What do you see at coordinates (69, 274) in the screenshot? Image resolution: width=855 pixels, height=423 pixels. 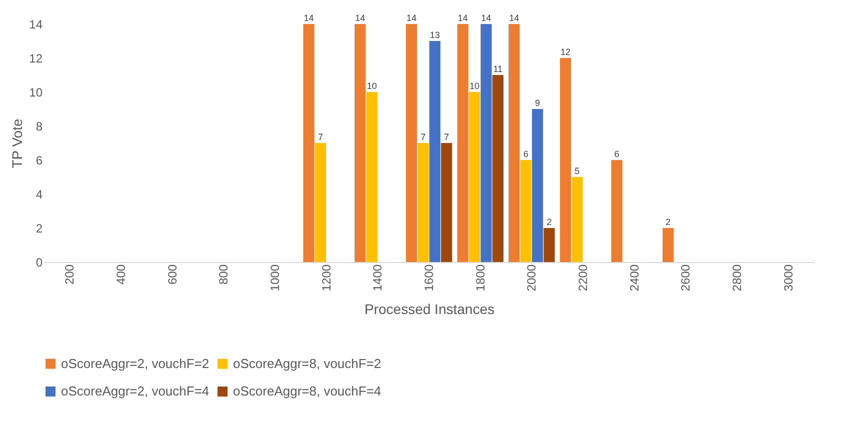 I see `x-tick-label: 200` at bounding box center [69, 274].